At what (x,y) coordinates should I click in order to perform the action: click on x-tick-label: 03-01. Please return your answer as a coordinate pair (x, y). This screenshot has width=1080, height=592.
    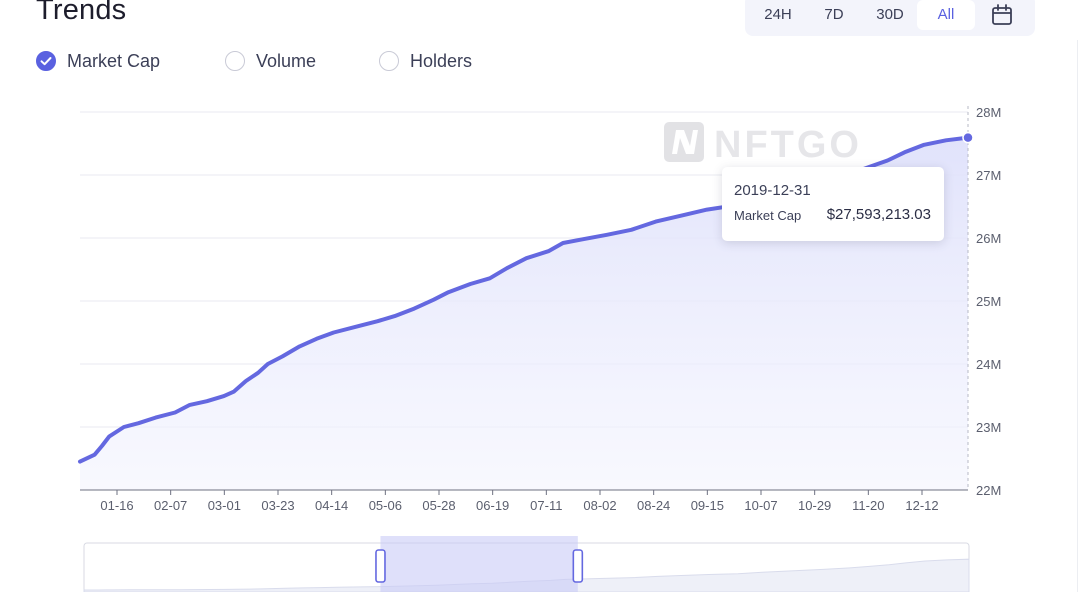
    Looking at the image, I should click on (224, 505).